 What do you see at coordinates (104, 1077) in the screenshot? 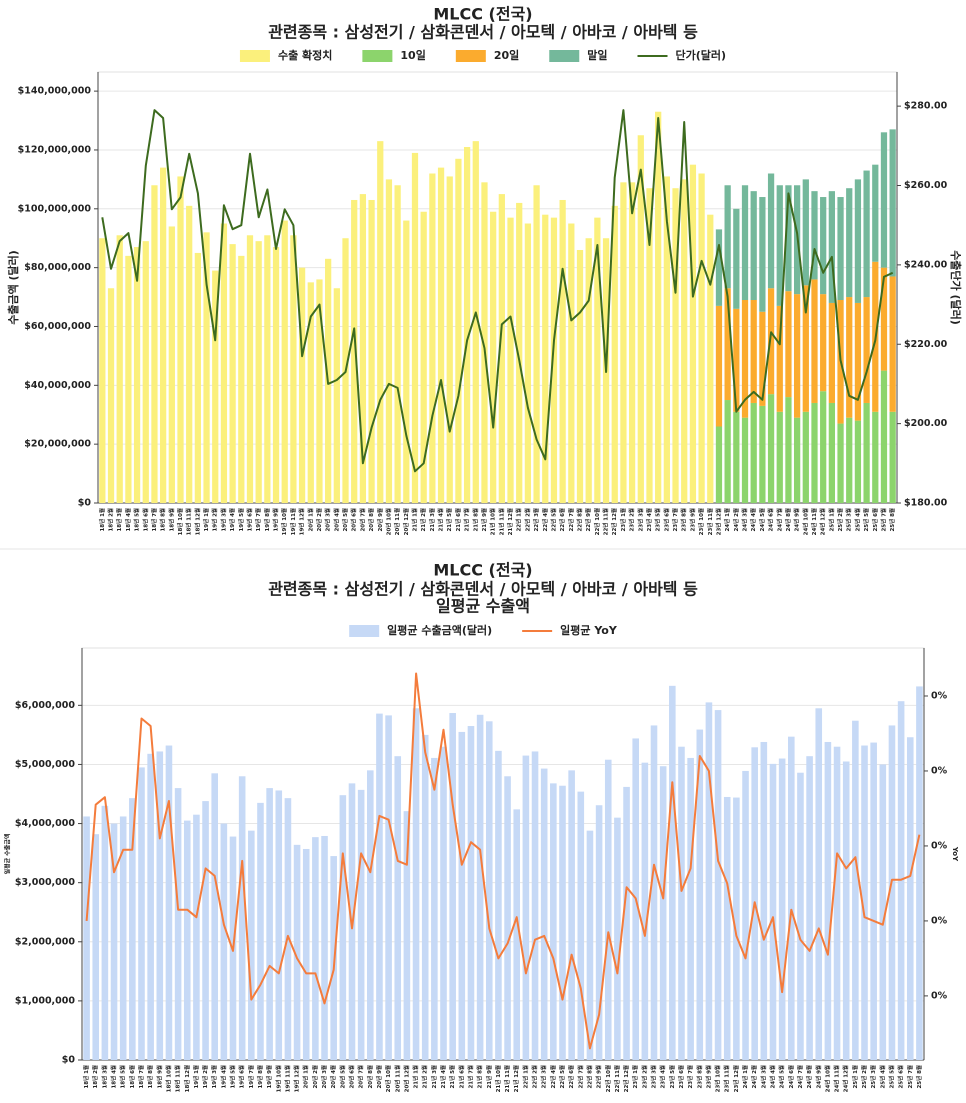
I see `x-tick-label: 18년 3월` at bounding box center [104, 1077].